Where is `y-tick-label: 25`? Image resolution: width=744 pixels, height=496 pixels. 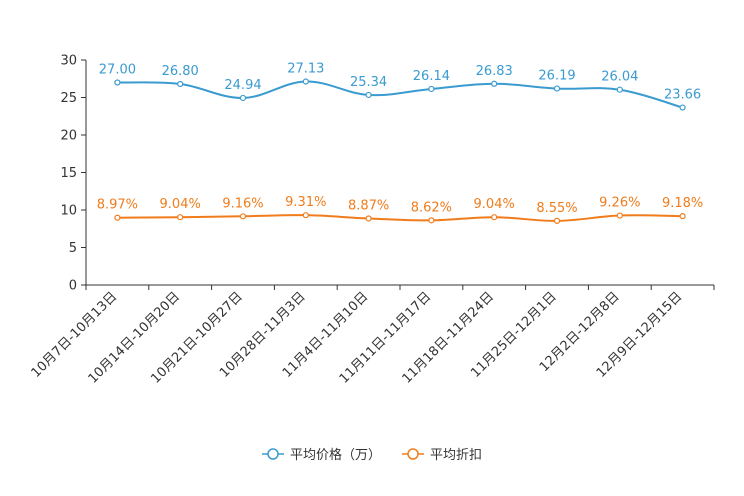
y-tick-label: 25 is located at coordinates (68, 98).